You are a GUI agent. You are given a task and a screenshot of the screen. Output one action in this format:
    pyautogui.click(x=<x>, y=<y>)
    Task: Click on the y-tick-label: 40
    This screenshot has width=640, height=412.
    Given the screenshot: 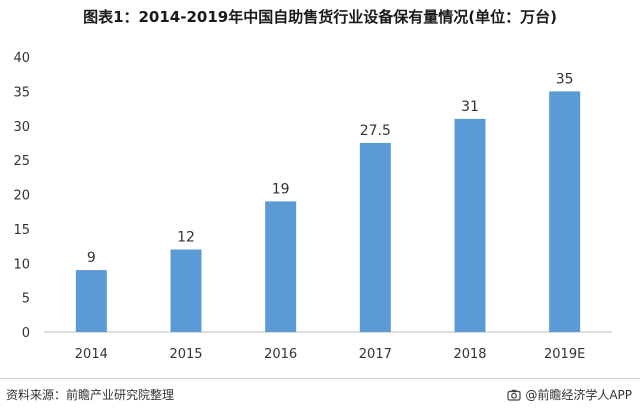 What is the action you would take?
    pyautogui.click(x=21, y=58)
    